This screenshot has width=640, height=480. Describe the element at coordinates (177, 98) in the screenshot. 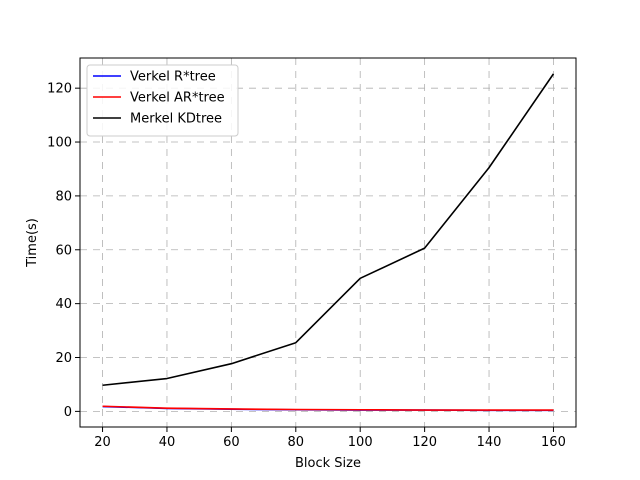

I see `legend-label: Verkel AR*tree` at that location.